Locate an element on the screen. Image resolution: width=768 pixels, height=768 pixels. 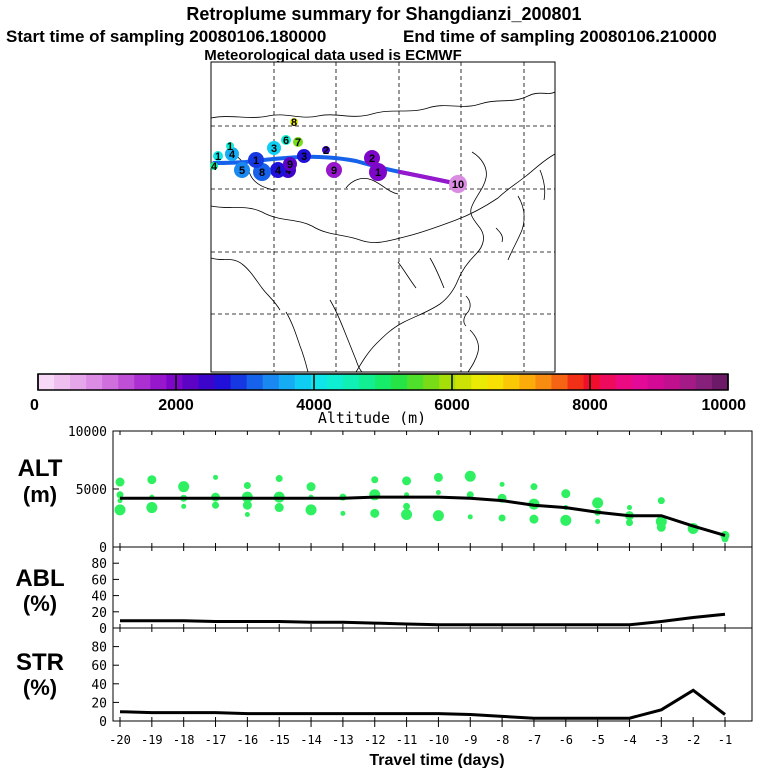
trajectory-marker-label: 7 is located at coordinates (298, 143).